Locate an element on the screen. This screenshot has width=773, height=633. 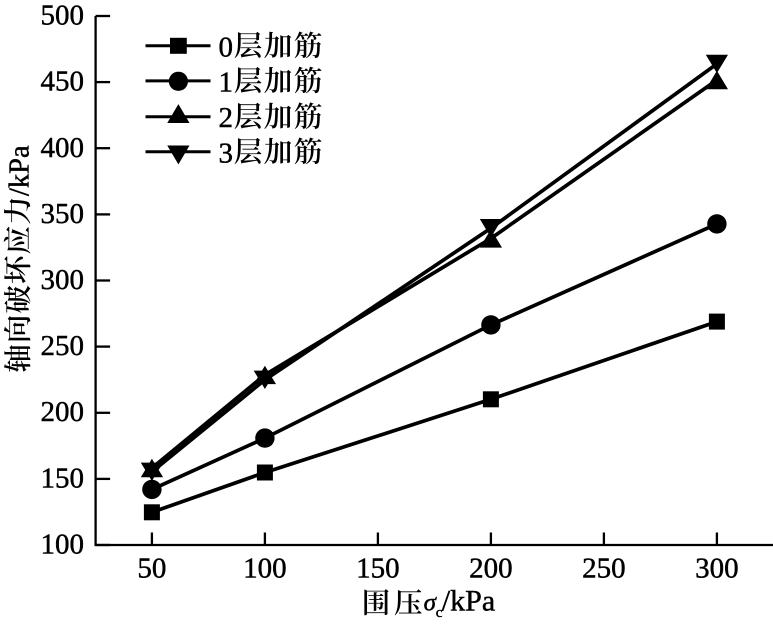
svg-text: 400 is located at coordinates (63, 148).